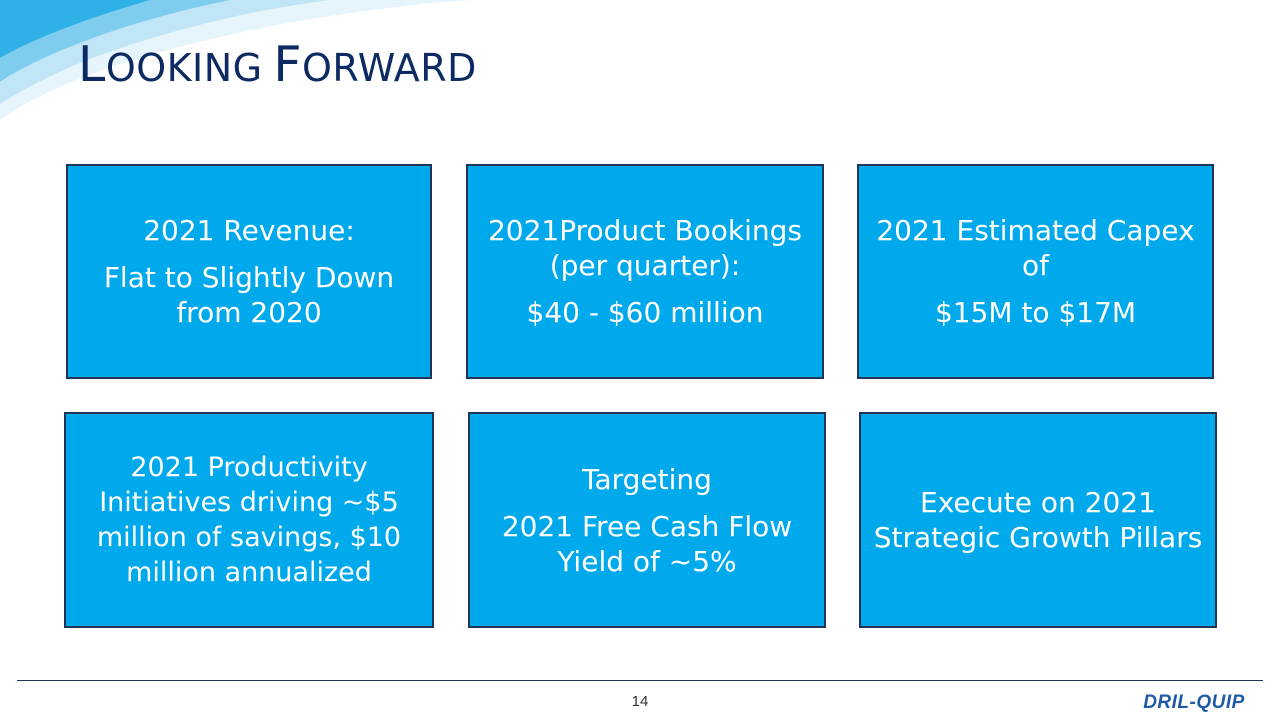 This screenshot has height=720, width=1280. What do you see at coordinates (647, 543) in the screenshot?
I see `card-detail: 2021 Free Cash Flow Yield of ~5%` at bounding box center [647, 543].